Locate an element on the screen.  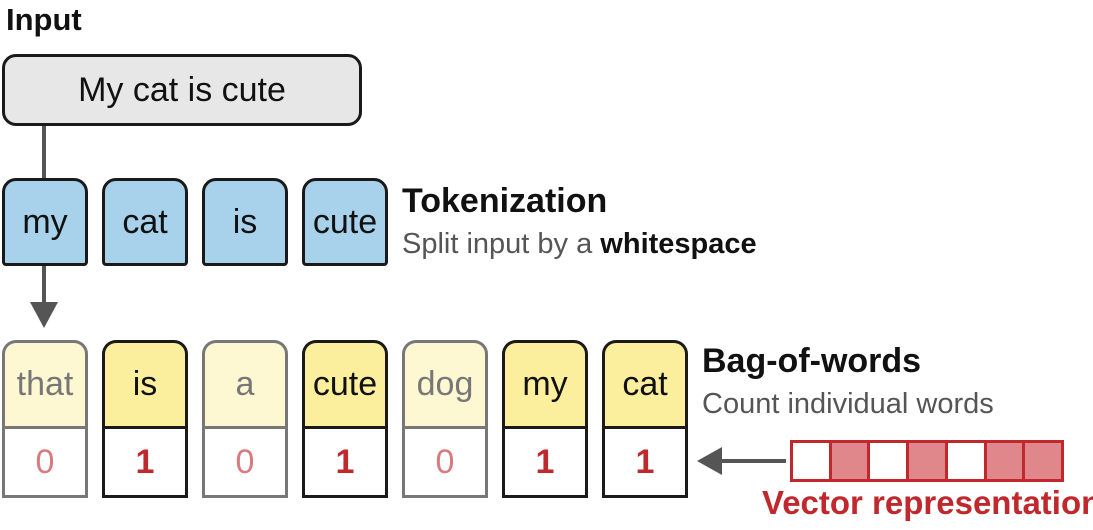
token-box: cat is located at coordinates (145, 222).